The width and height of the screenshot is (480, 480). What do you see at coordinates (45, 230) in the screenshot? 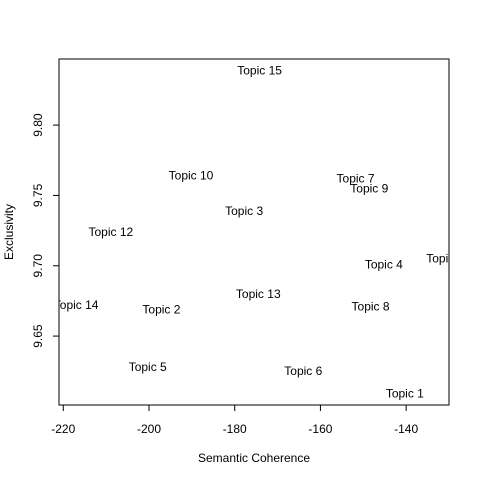
I see `y-axis: 9.65 9.70 9.75 9.80` at bounding box center [45, 230].